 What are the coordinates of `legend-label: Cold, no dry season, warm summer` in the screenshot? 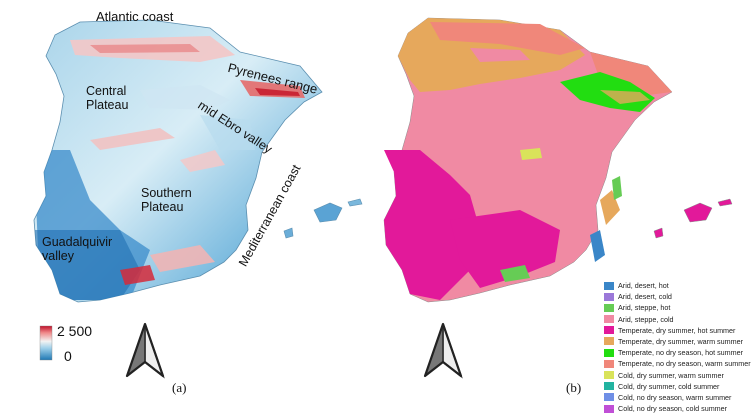 It's located at (675, 397).